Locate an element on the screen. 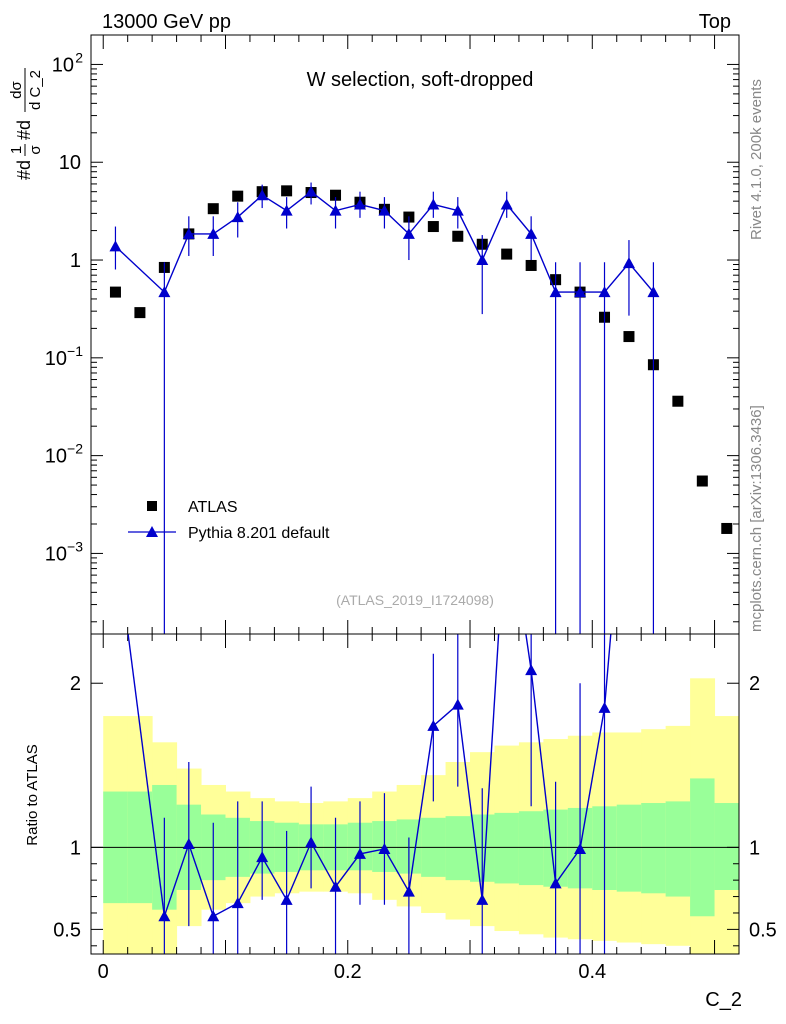 Image resolution: width=786 pixels, height=1024 pixels. x-axis-label: C_2 is located at coordinates (723, 1000).